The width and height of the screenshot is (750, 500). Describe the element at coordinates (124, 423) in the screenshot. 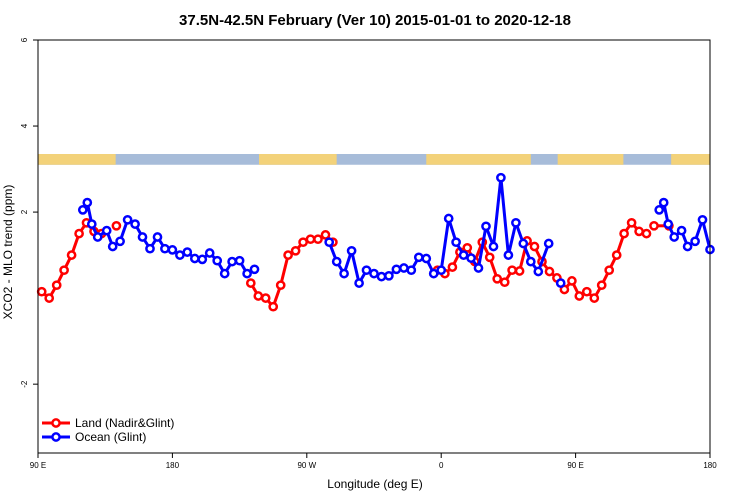

I see `legend-label: Land (Nadir&Glint)` at that location.